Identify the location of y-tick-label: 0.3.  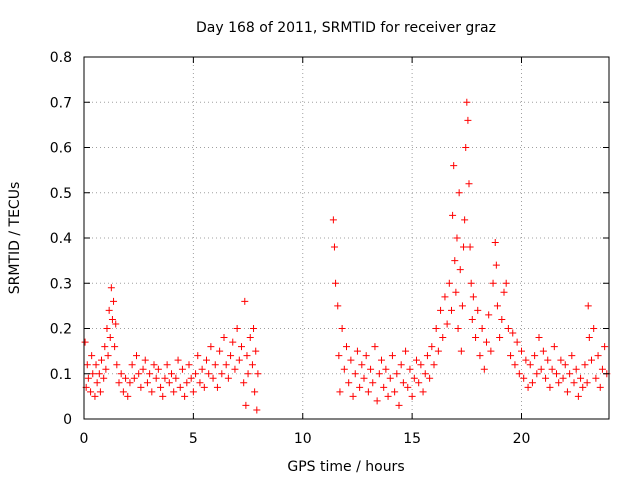
(61, 284).